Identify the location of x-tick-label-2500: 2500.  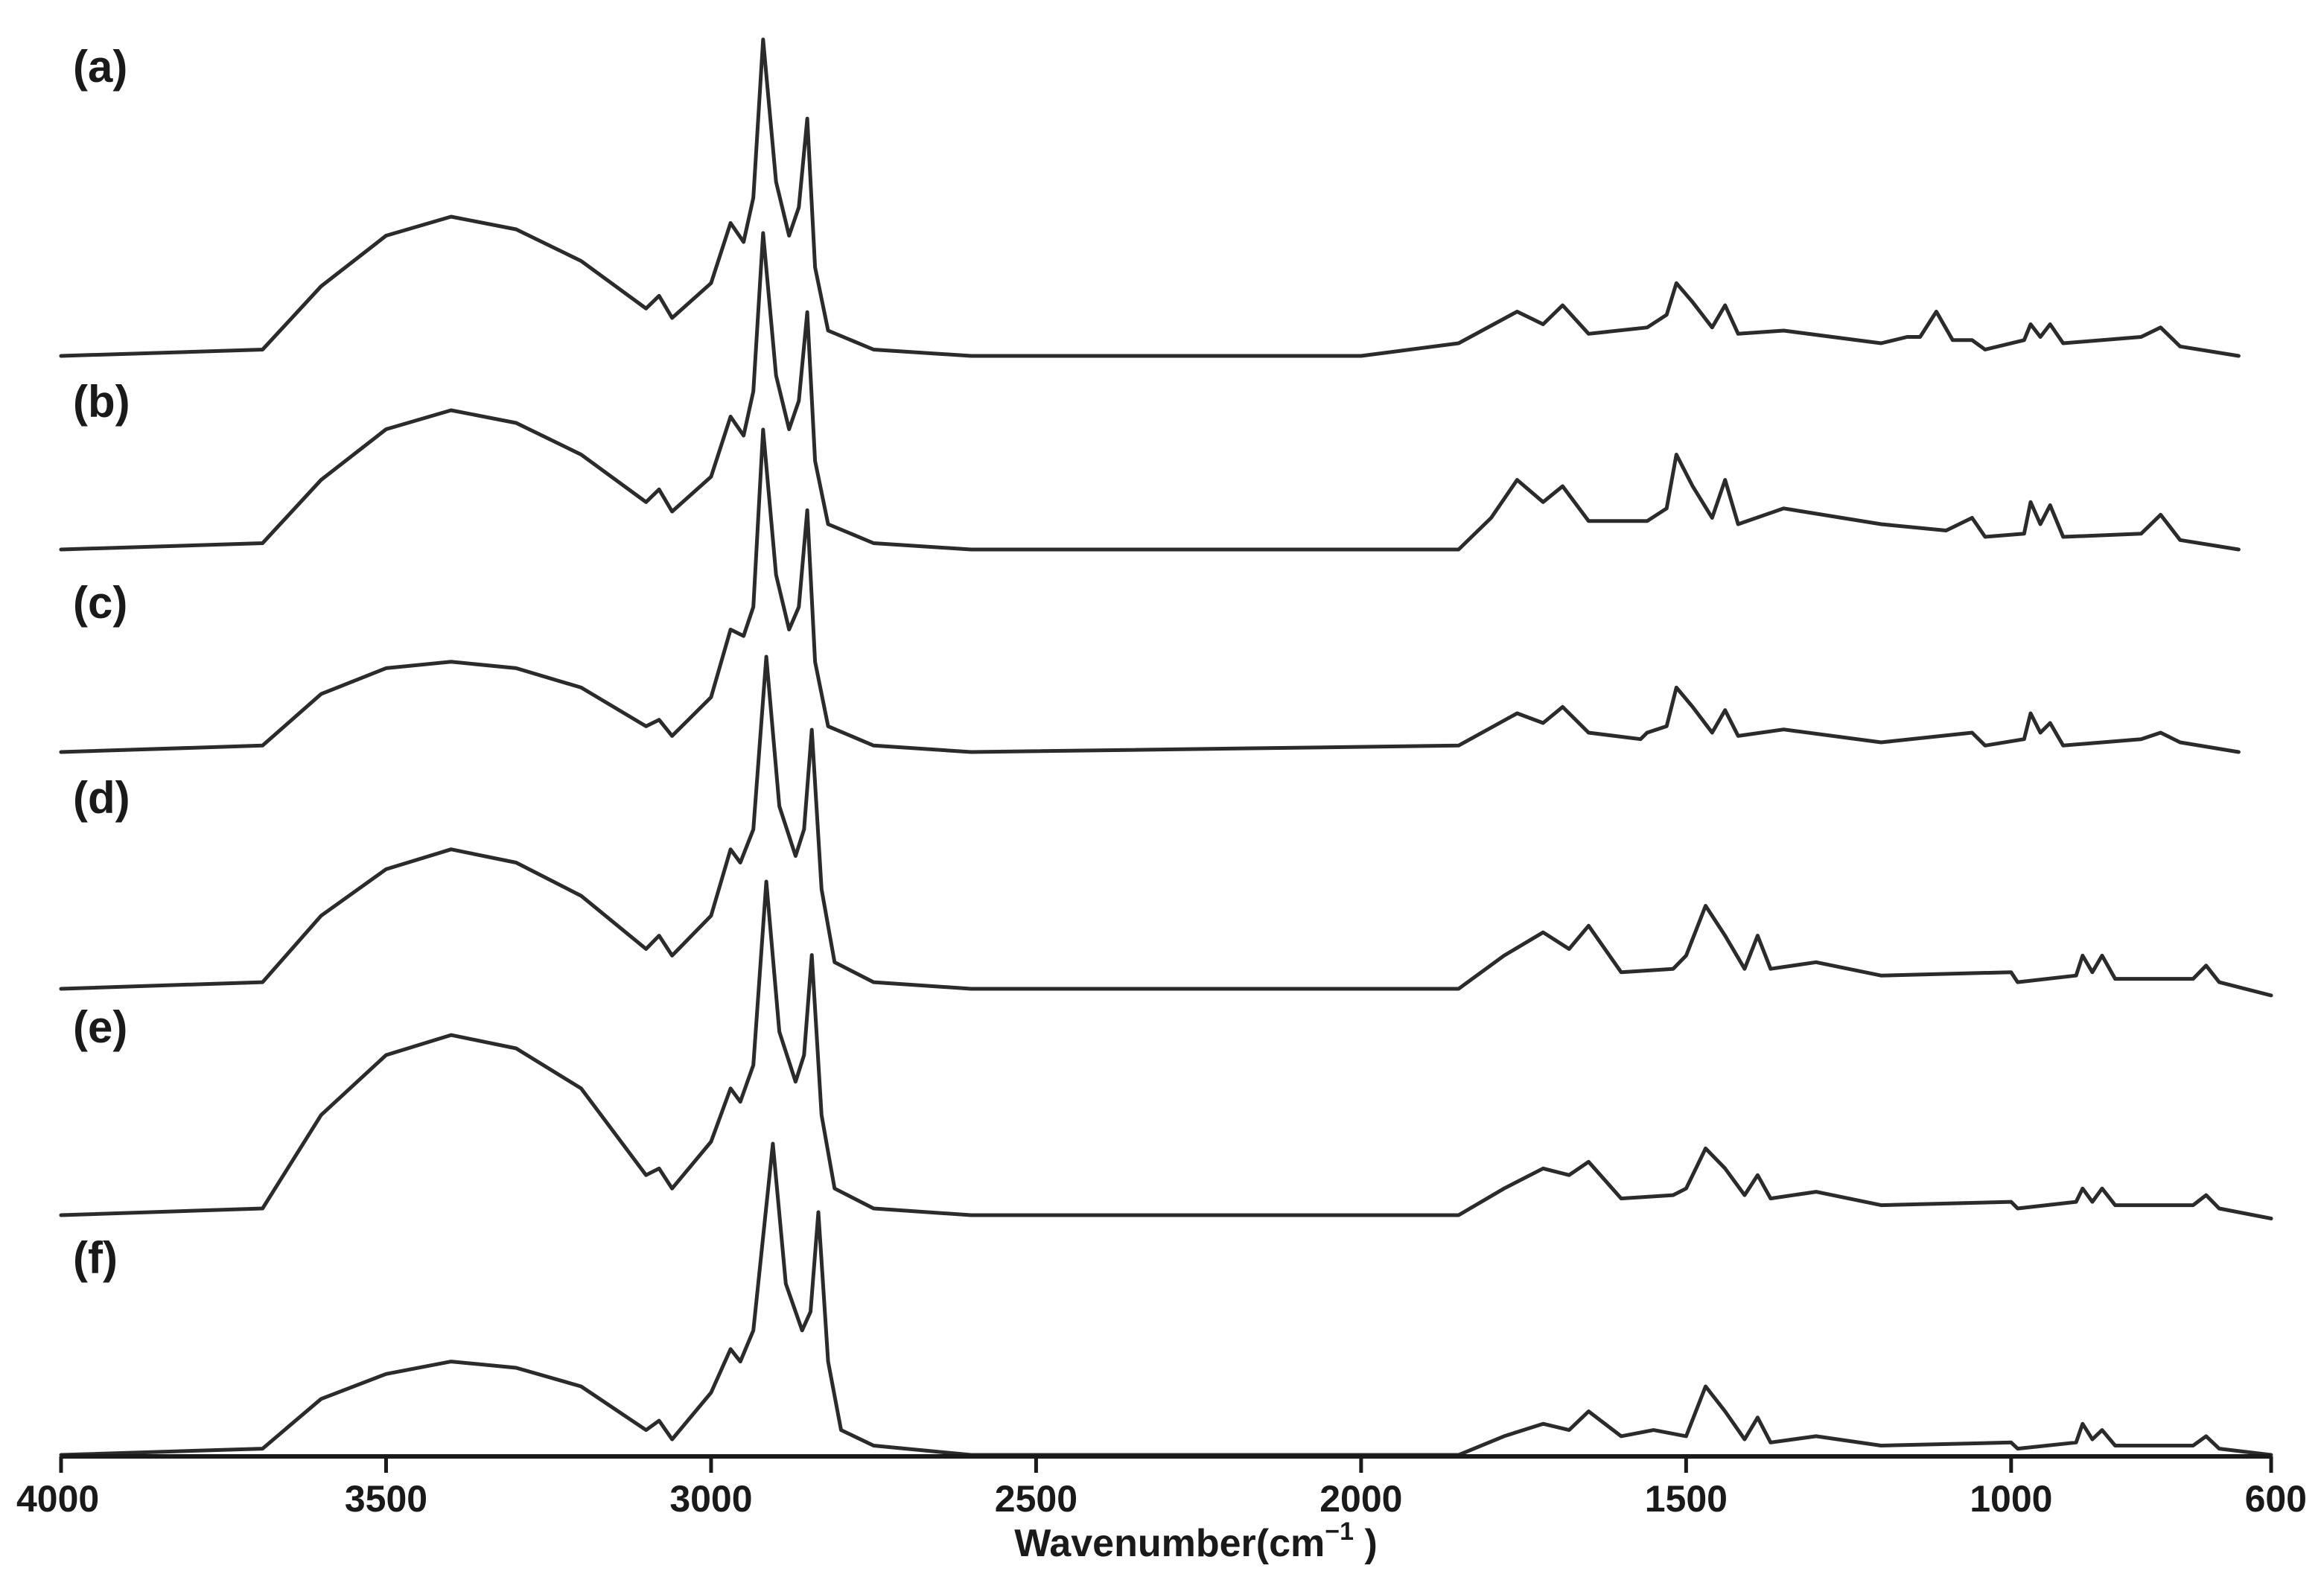
(1036, 1499).